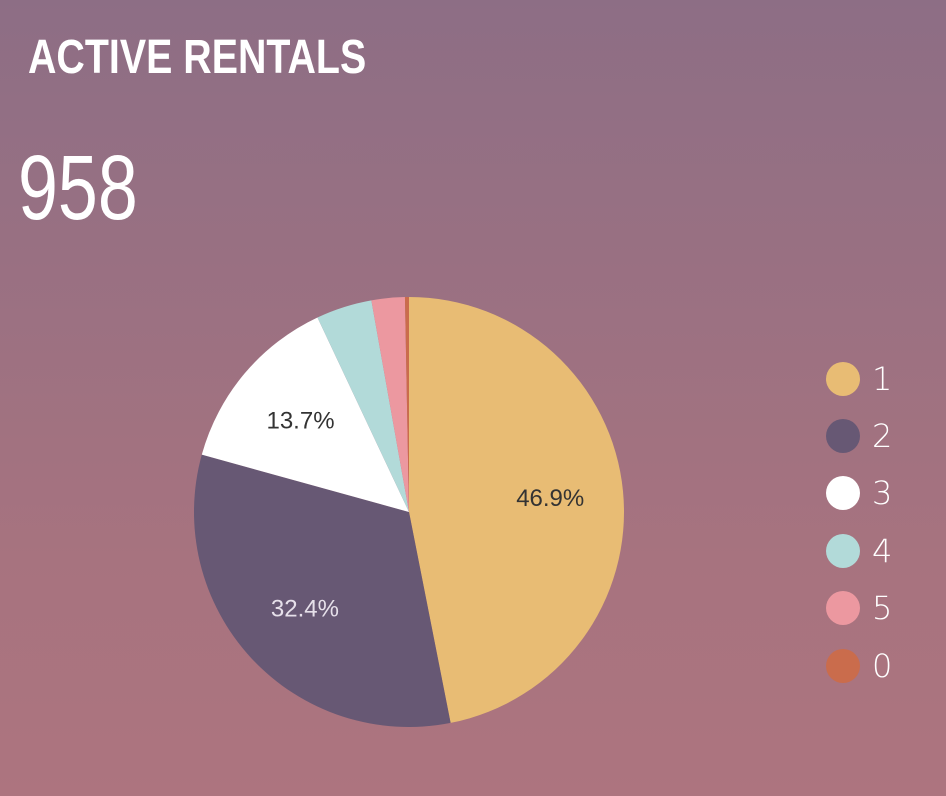  What do you see at coordinates (882, 665) in the screenshot?
I see `legend-label: 0` at bounding box center [882, 665].